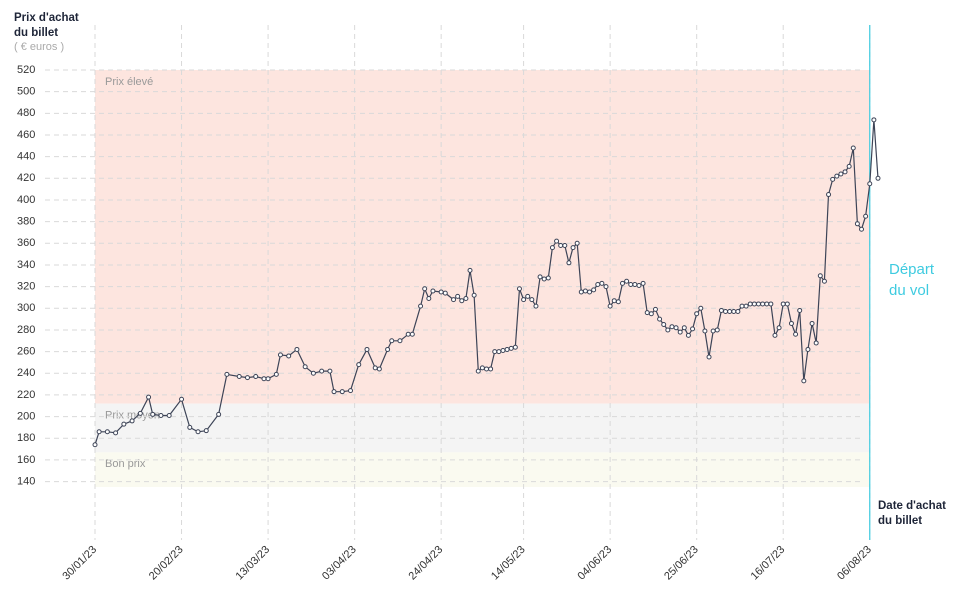 This screenshot has height=590, width=958. What do you see at coordinates (681, 563) in the screenshot?
I see `x-tick-label: 25/06/23` at bounding box center [681, 563].